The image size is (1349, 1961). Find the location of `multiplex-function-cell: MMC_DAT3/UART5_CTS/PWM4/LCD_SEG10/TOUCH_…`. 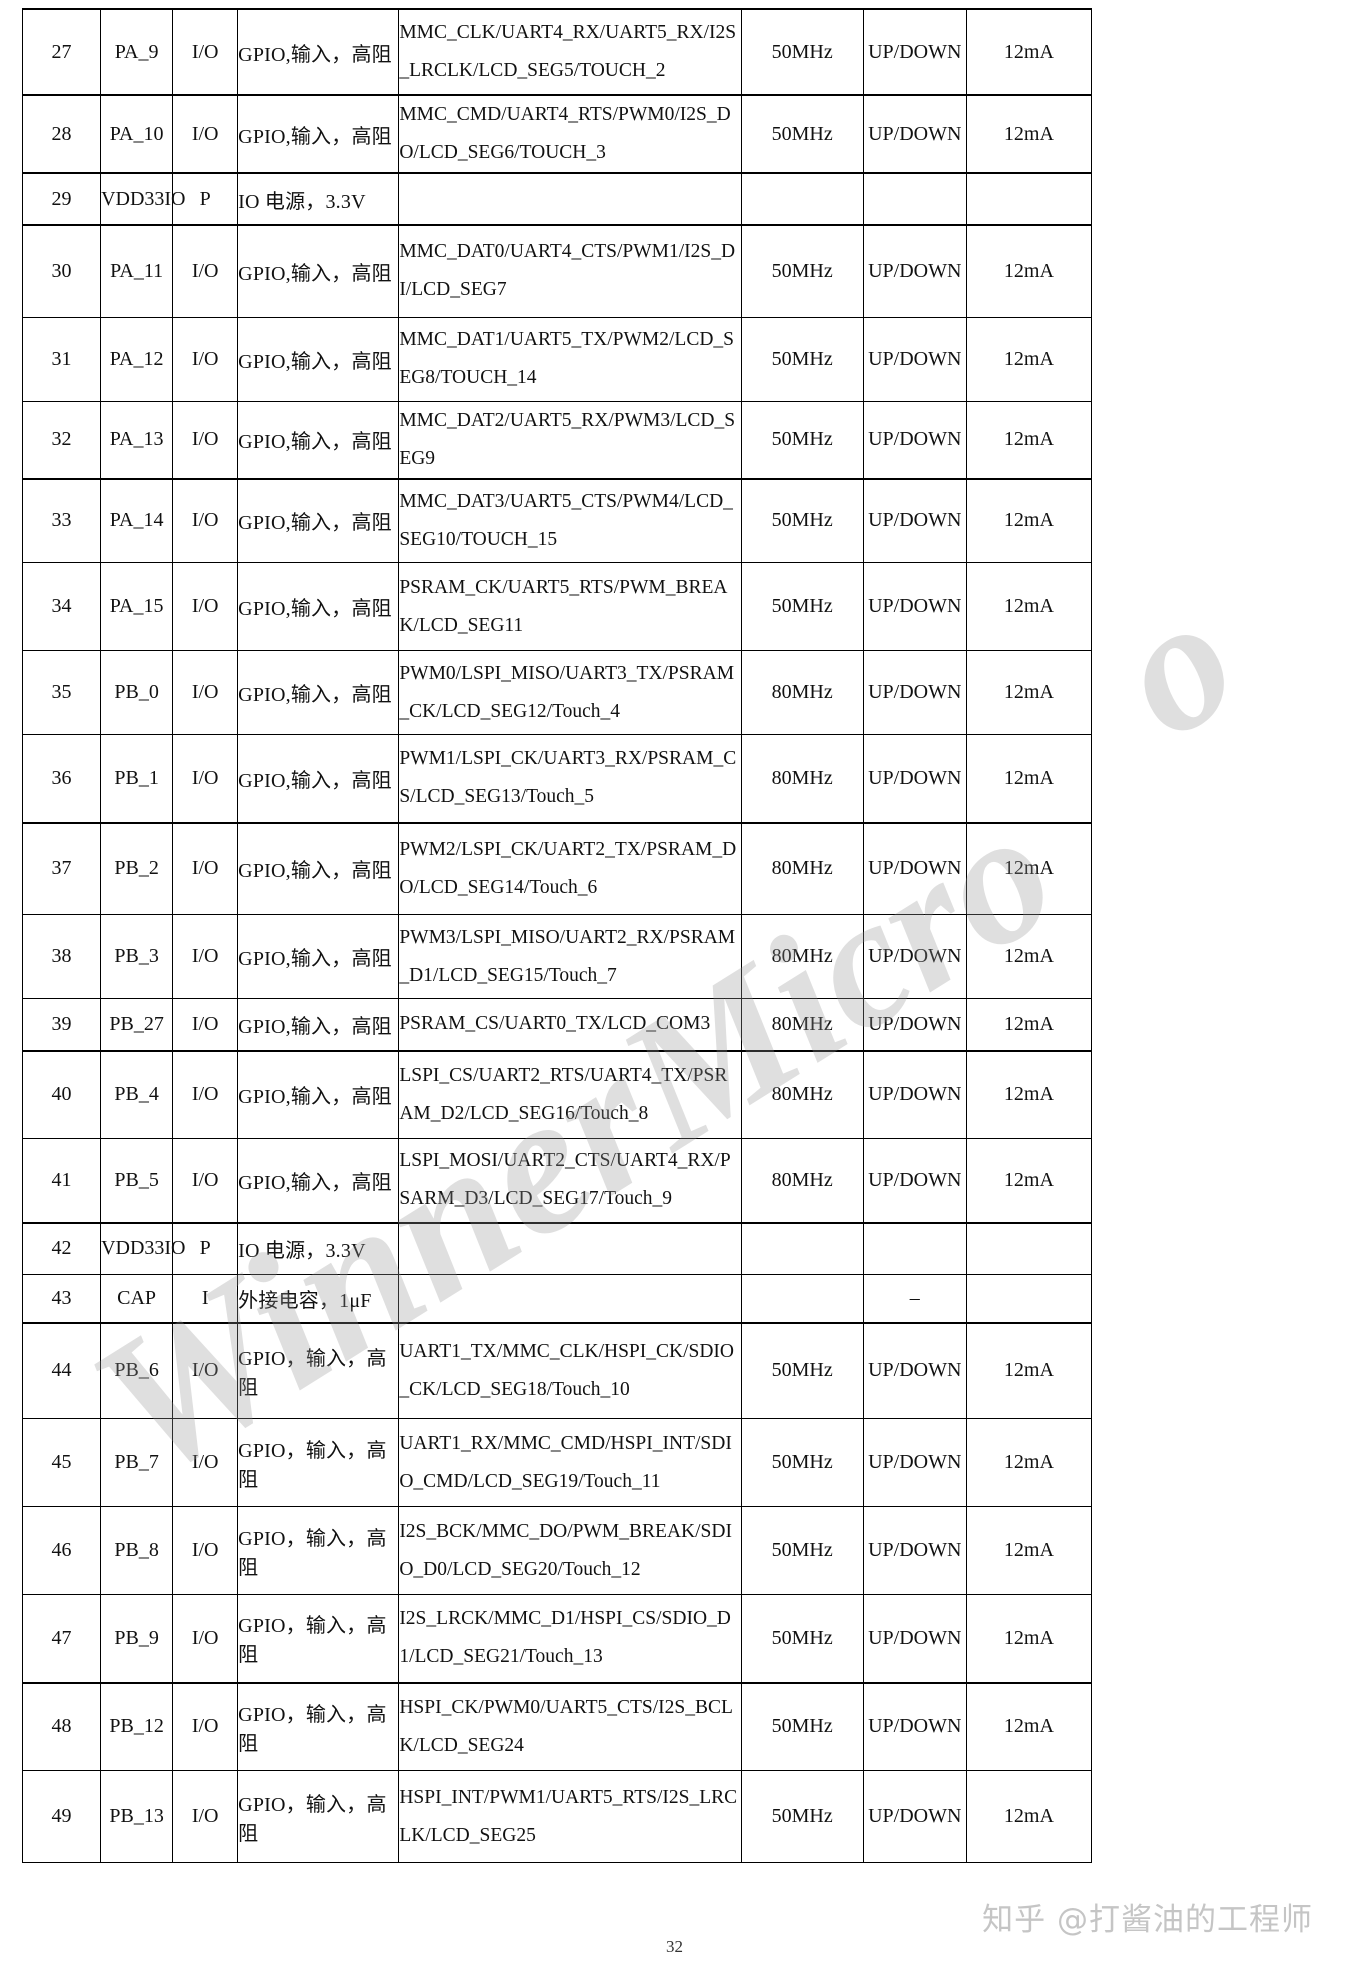

multiplex-function-cell: MMC_DAT3/UART5_CTS/PWM4/LCD_SEG10/TOUCH_… is located at coordinates (570, 520).